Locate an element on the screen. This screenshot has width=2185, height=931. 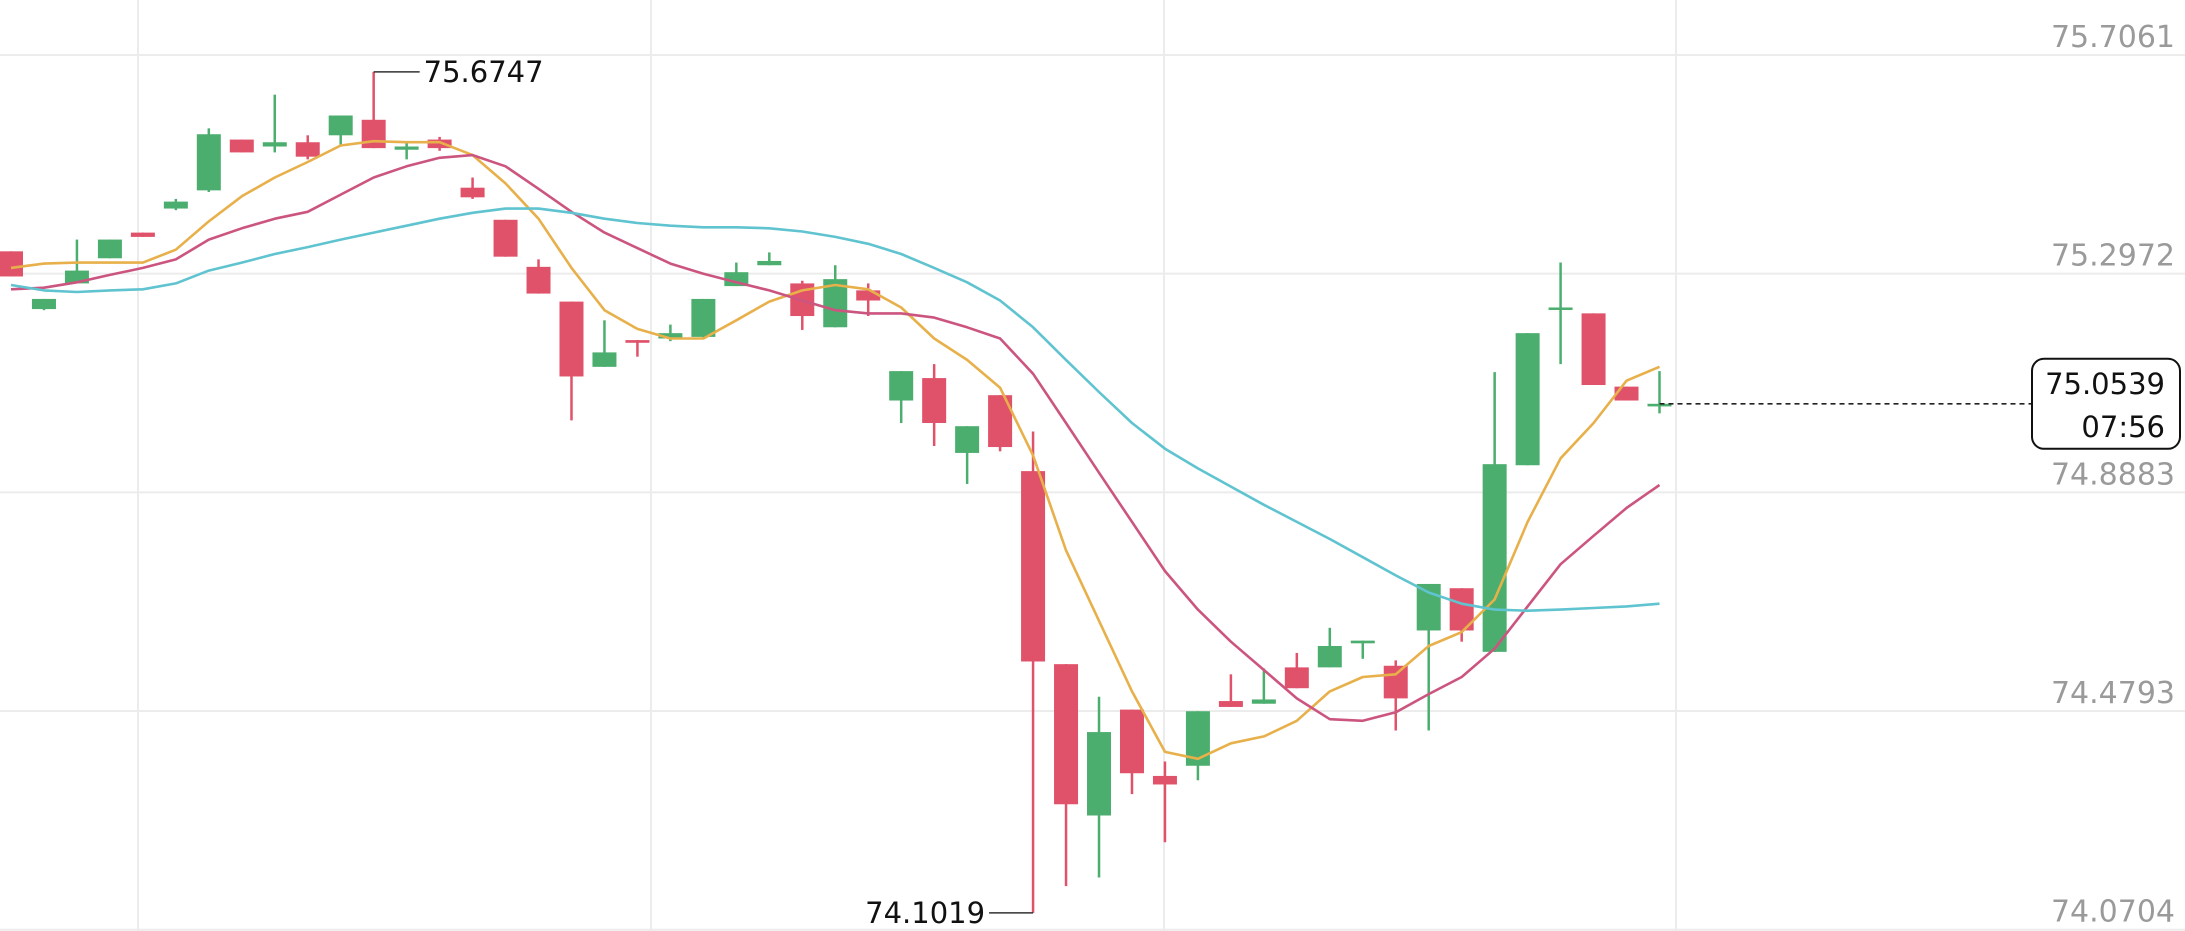
y-tick-label: 75.2972 is located at coordinates (2113, 256).